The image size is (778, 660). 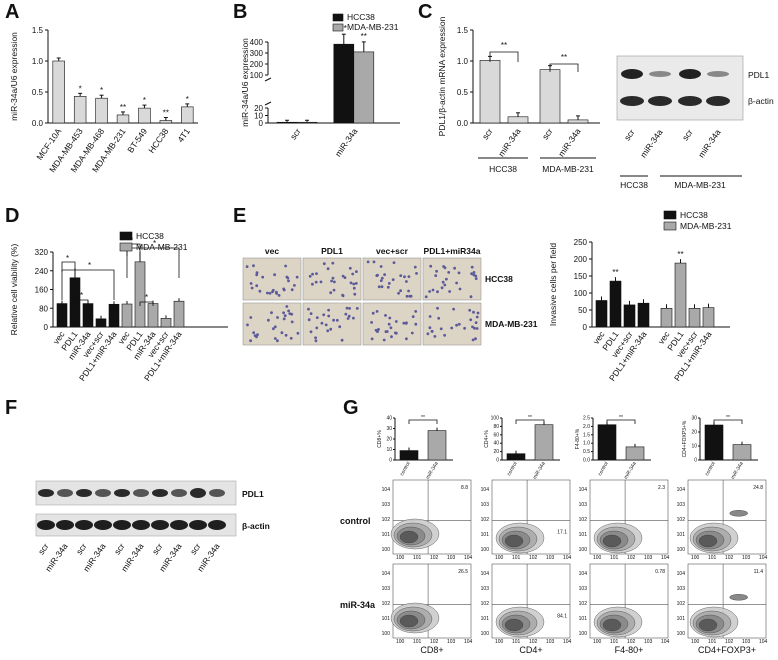 I want to click on g-tick-label: 10, so click(x=389, y=450).